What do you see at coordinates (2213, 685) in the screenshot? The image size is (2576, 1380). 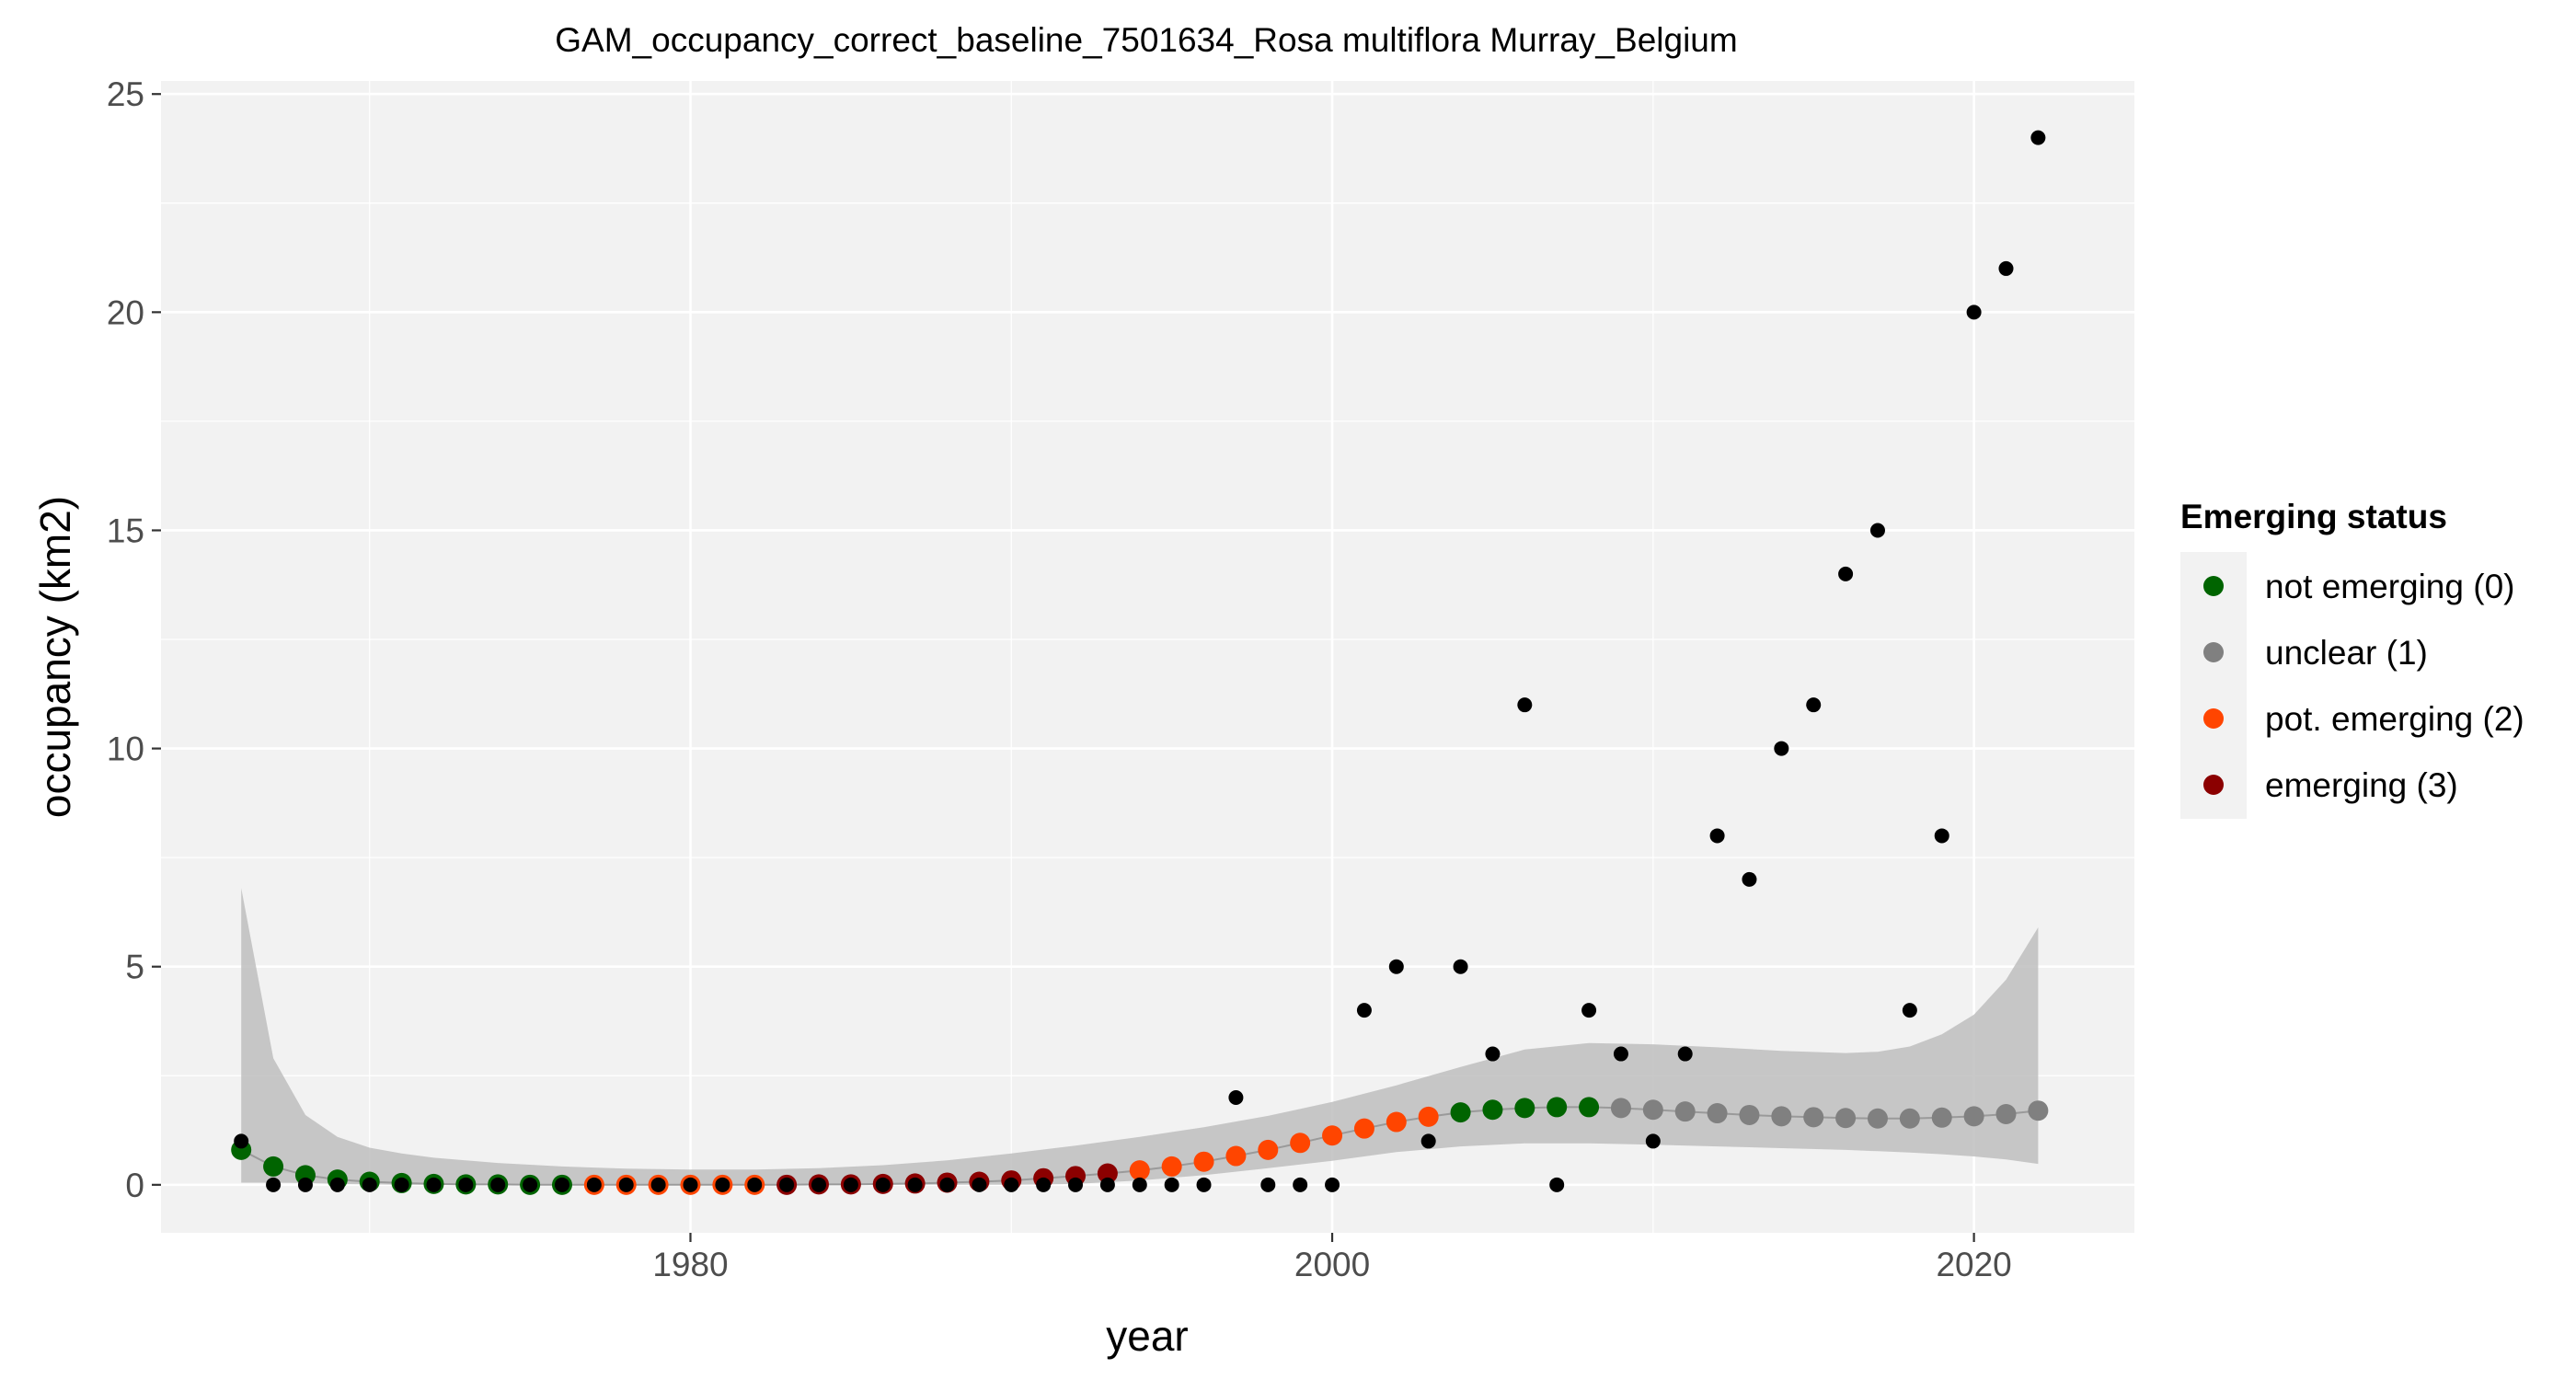 I see `legend-key-background` at bounding box center [2213, 685].